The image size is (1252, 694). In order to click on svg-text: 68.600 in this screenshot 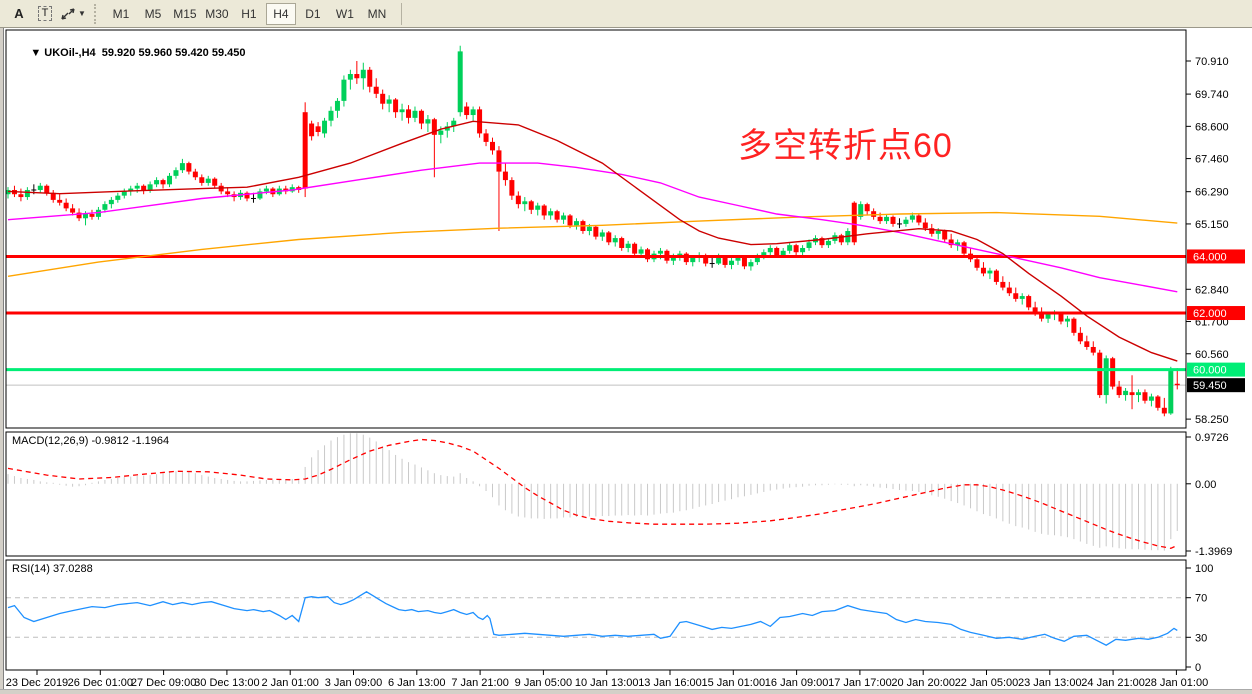, I will do `click(1212, 127)`.